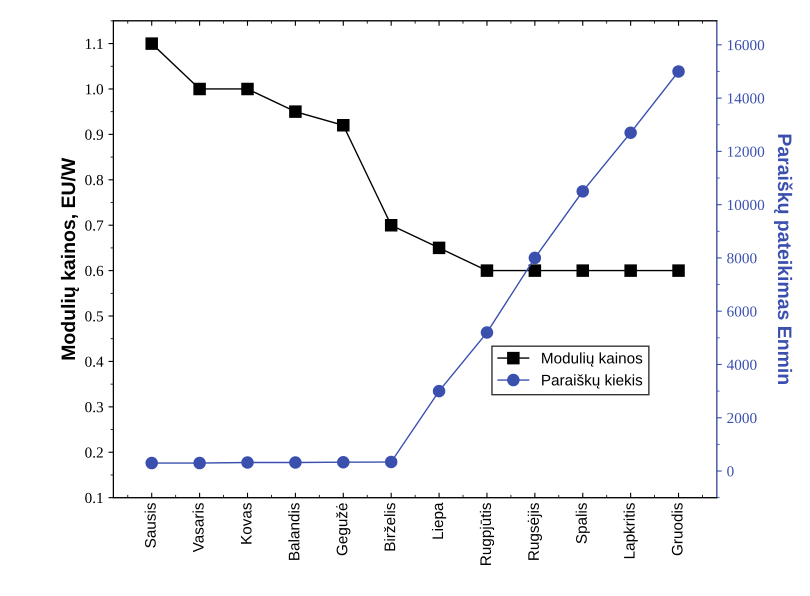  What do you see at coordinates (742, 311) in the screenshot?
I see `y2-tick-label: 6000` at bounding box center [742, 311].